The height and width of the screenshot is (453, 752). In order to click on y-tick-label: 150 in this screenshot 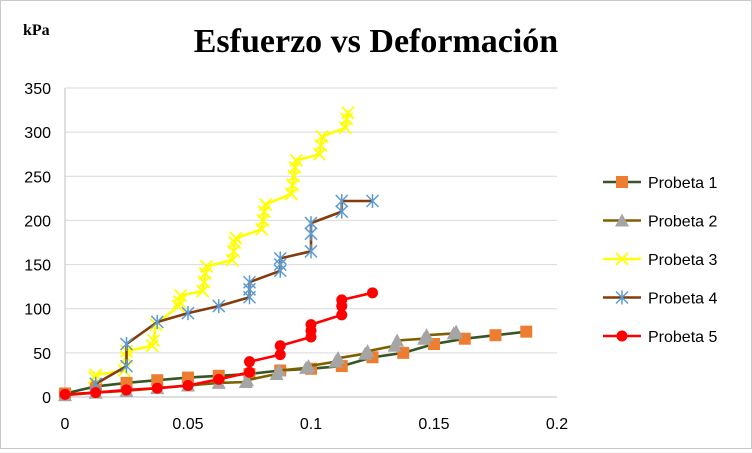, I will do `click(37, 266)`.